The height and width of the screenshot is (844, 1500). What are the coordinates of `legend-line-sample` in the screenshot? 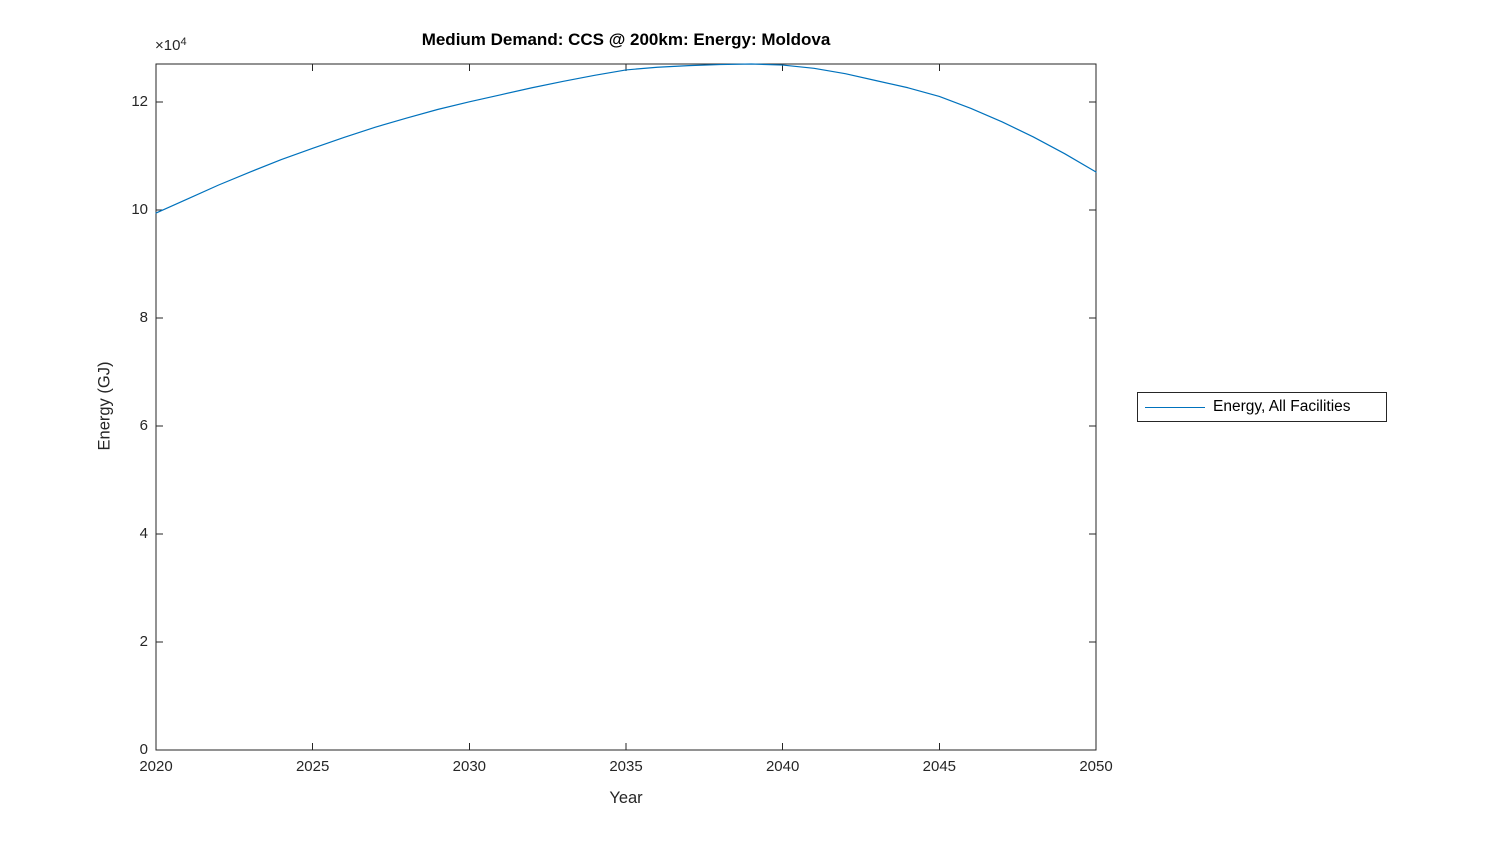 It's located at (1175, 407).